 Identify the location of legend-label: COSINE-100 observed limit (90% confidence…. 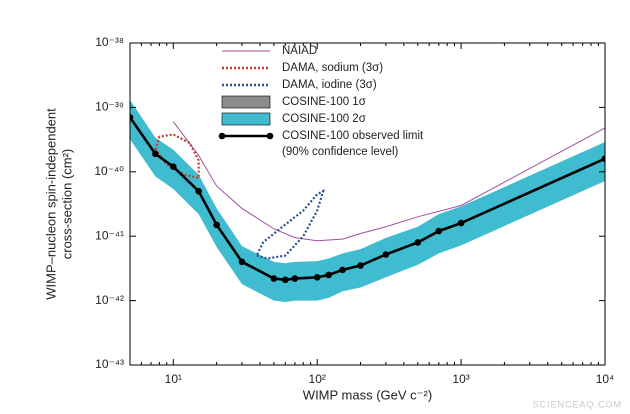
(353, 144).